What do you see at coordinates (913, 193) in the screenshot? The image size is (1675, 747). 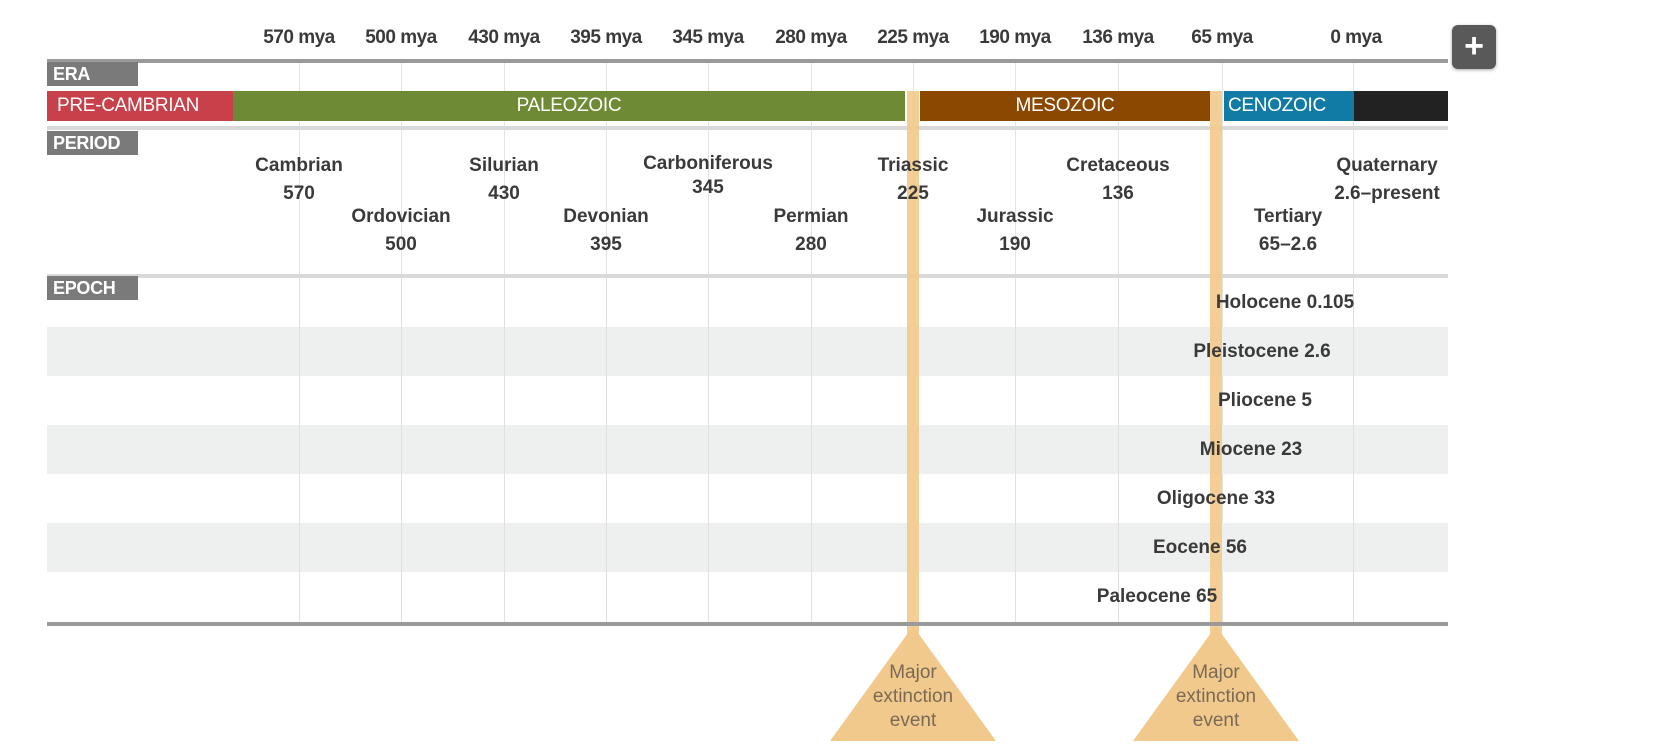 I see `period-start: 225` at bounding box center [913, 193].